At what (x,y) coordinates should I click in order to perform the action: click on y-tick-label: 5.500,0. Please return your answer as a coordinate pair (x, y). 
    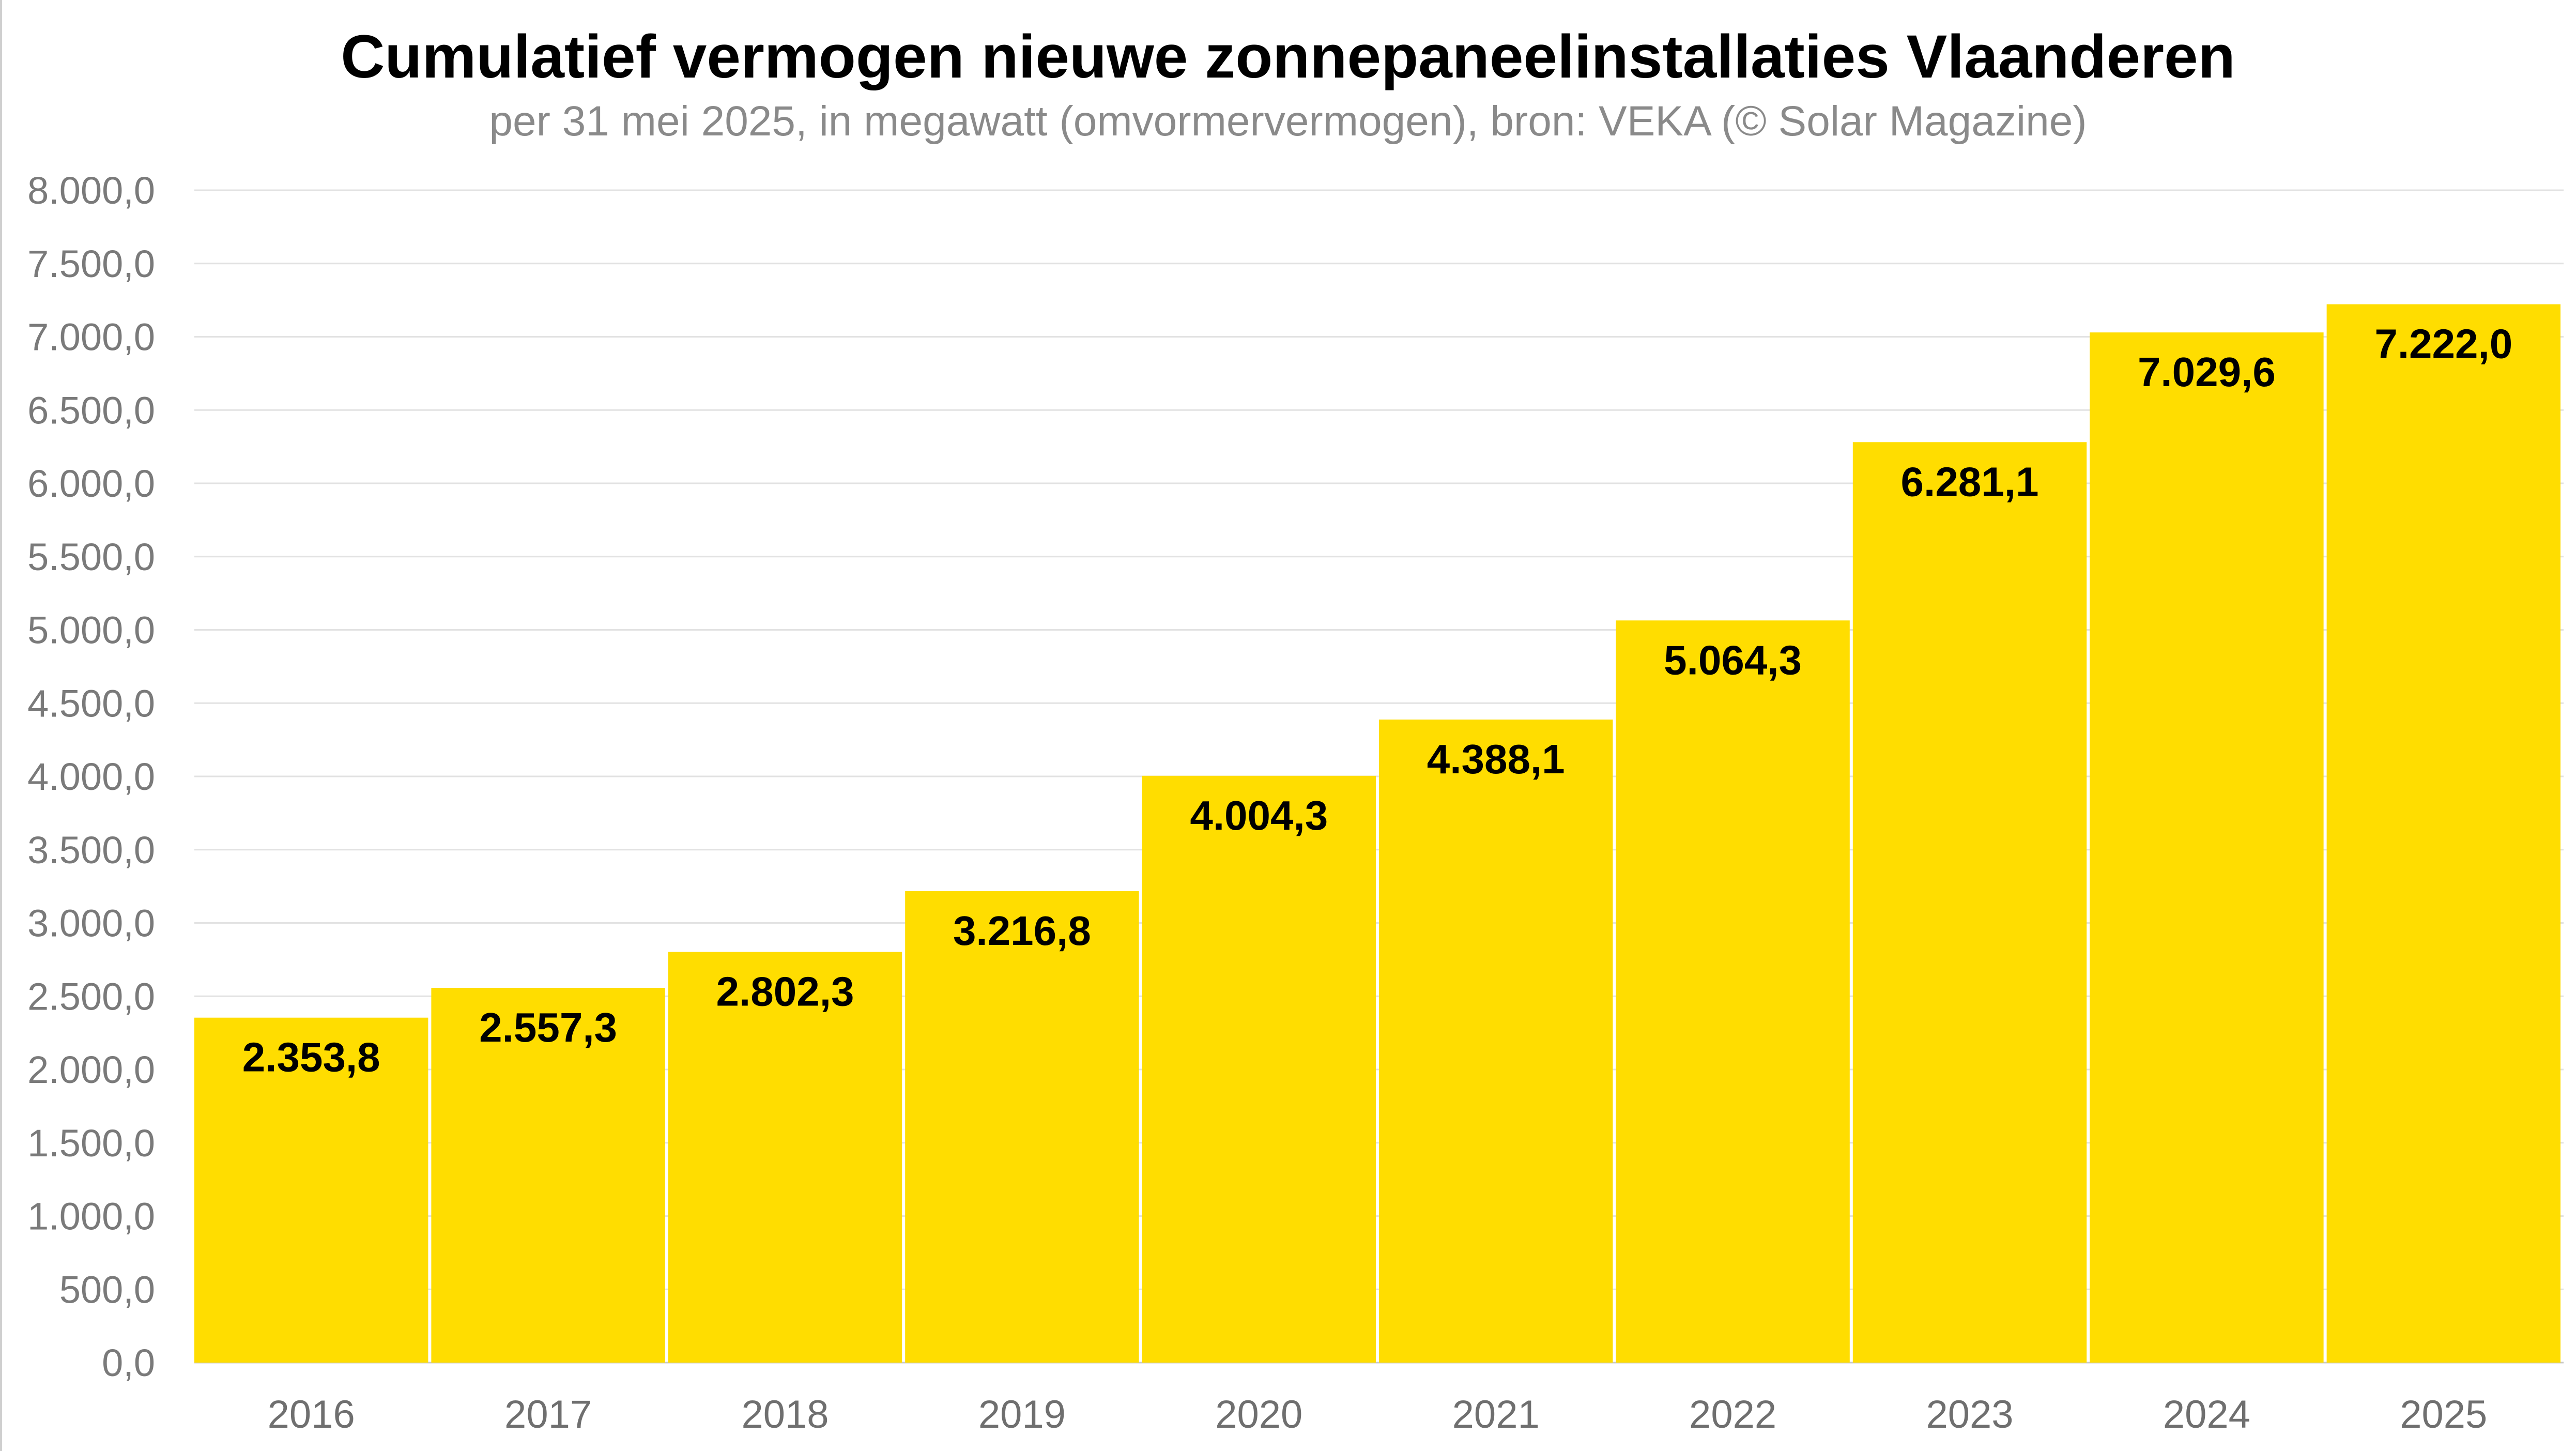
    Looking at the image, I should click on (91, 557).